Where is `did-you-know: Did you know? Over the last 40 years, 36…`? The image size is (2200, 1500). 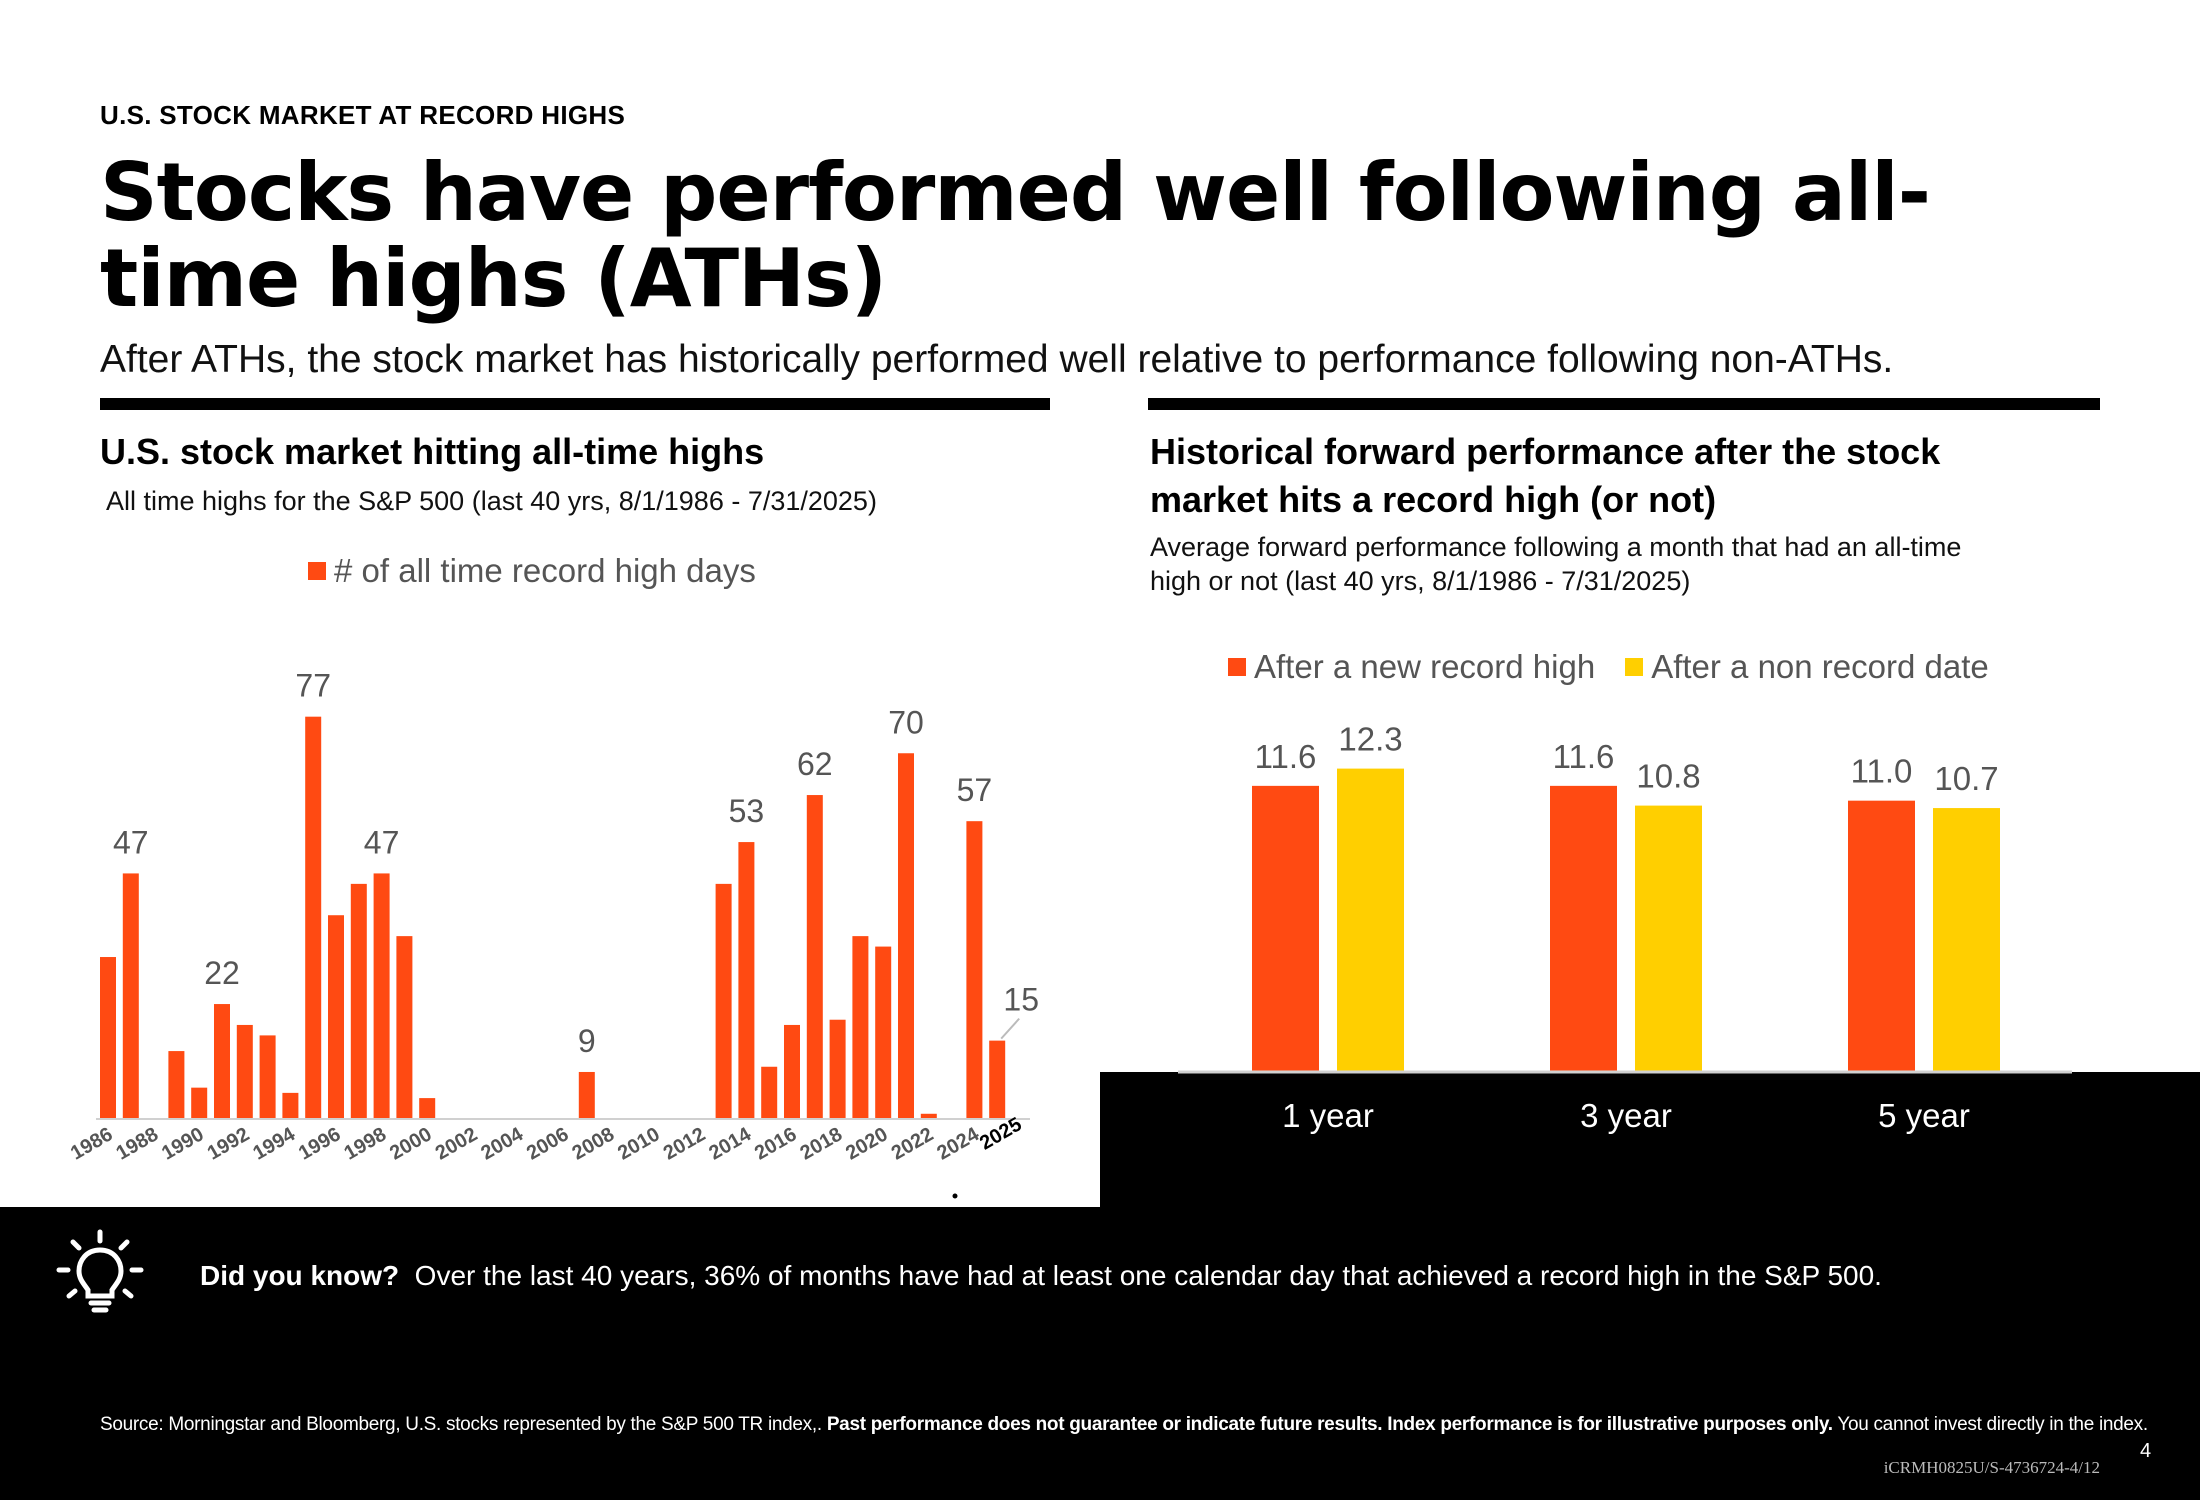 did-you-know: Did you know? Over the last 40 years, 36… is located at coordinates (1041, 1276).